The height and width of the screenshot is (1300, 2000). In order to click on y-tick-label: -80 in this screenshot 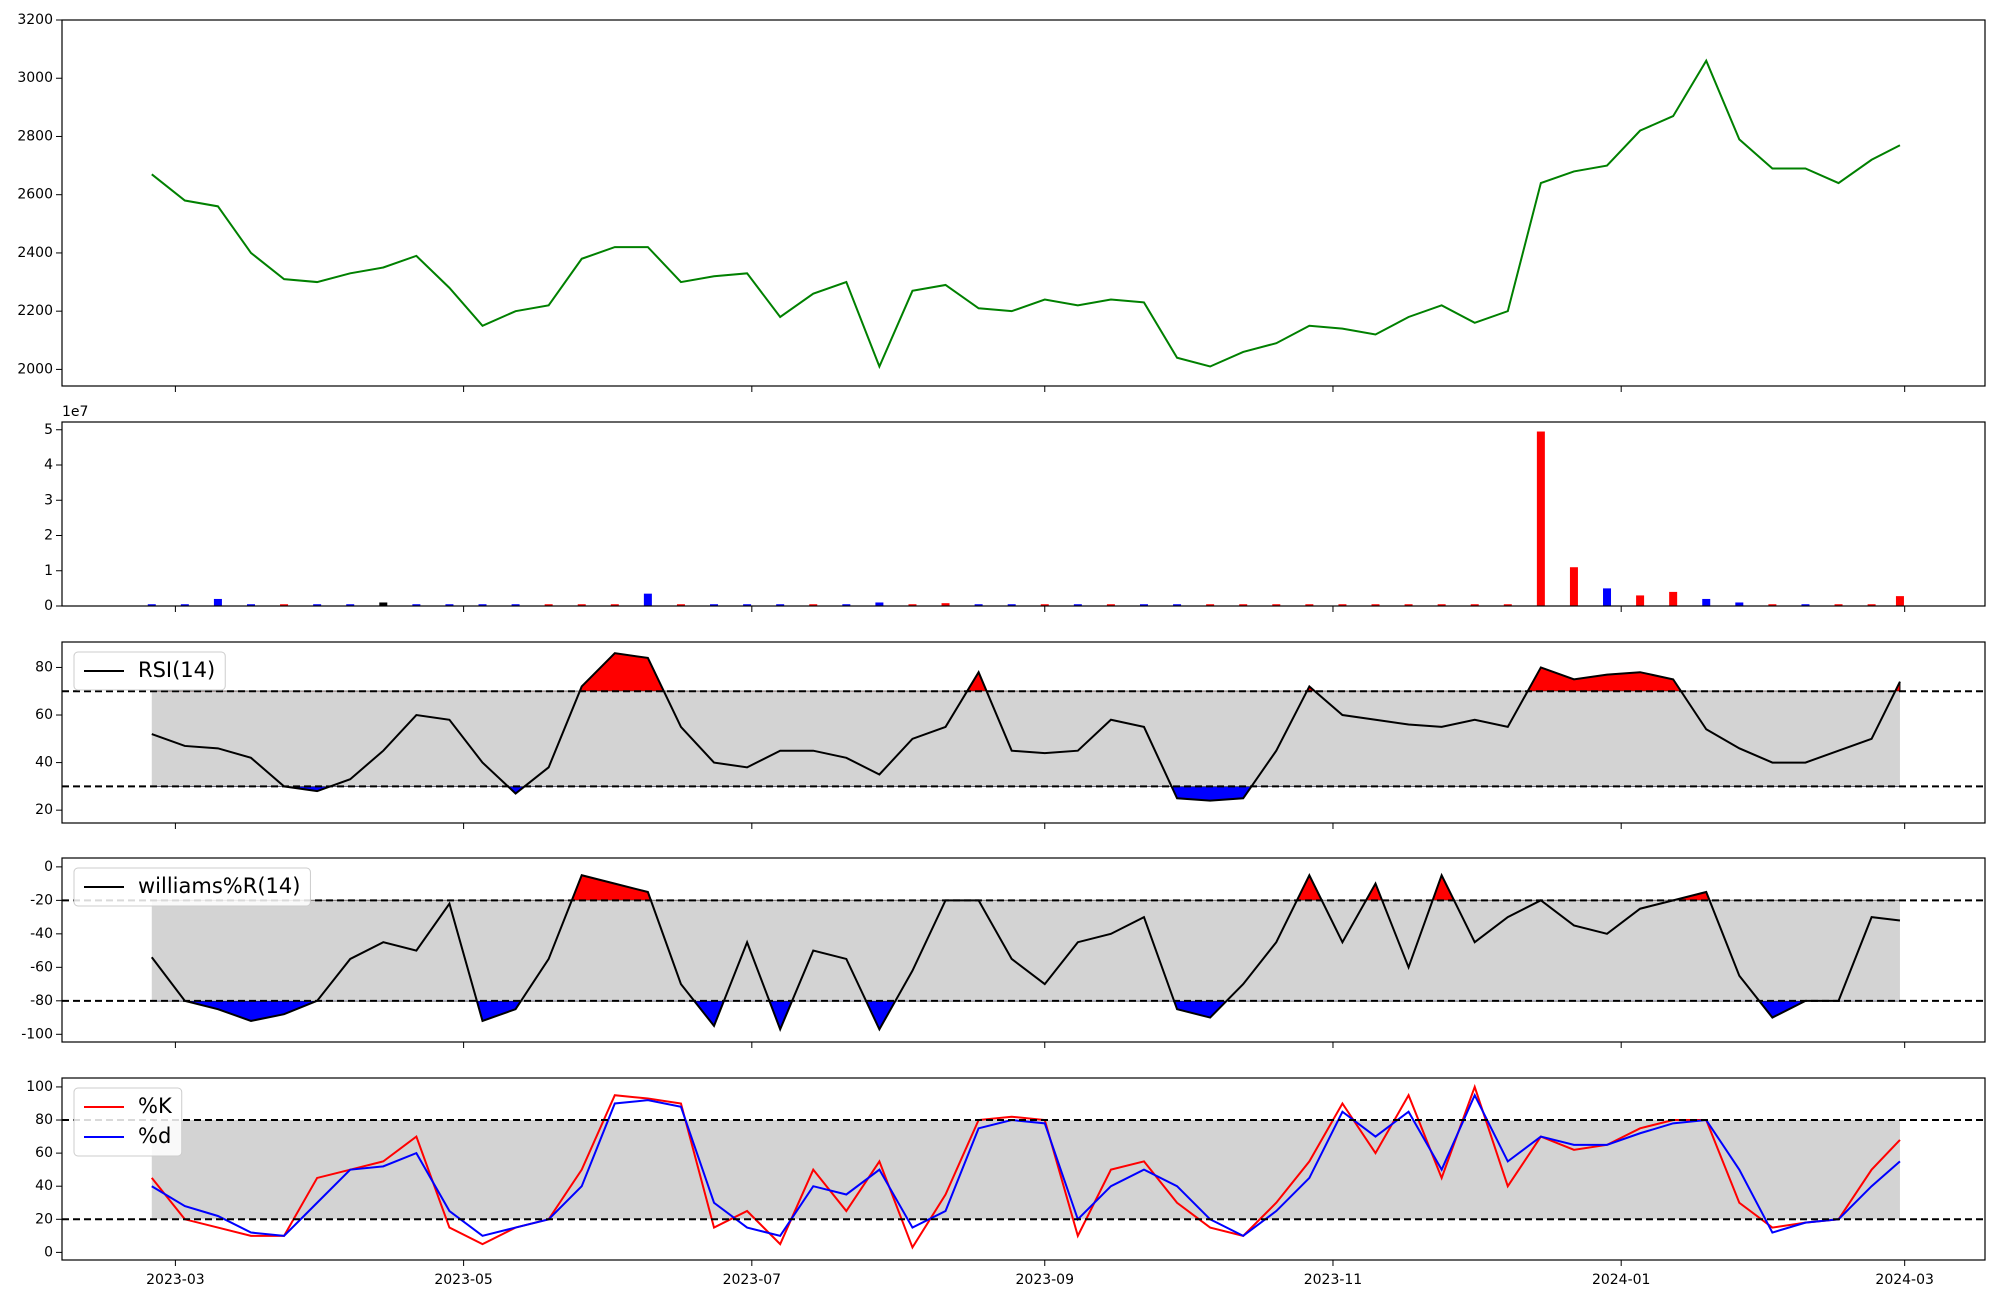, I will do `click(41, 1001)`.